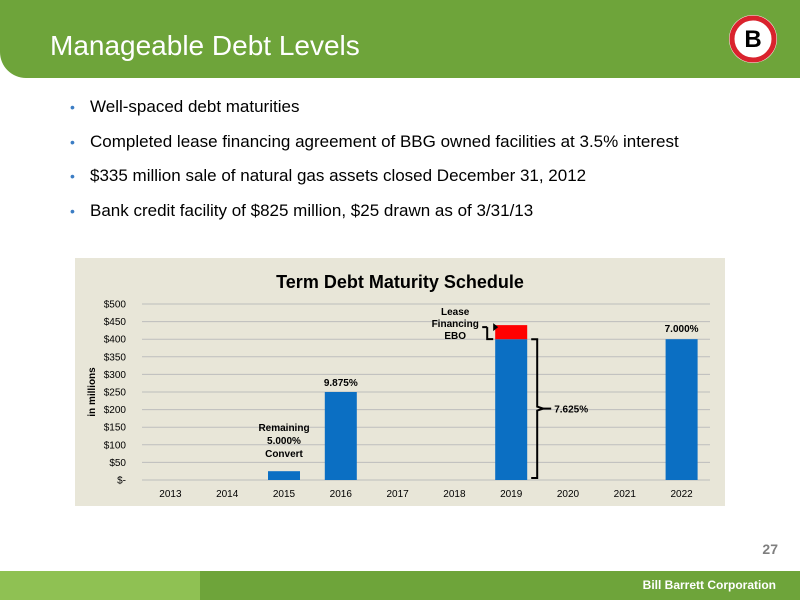 The width and height of the screenshot is (800, 600). What do you see at coordinates (92, 392) in the screenshot?
I see `y-axis-label: in millions` at bounding box center [92, 392].